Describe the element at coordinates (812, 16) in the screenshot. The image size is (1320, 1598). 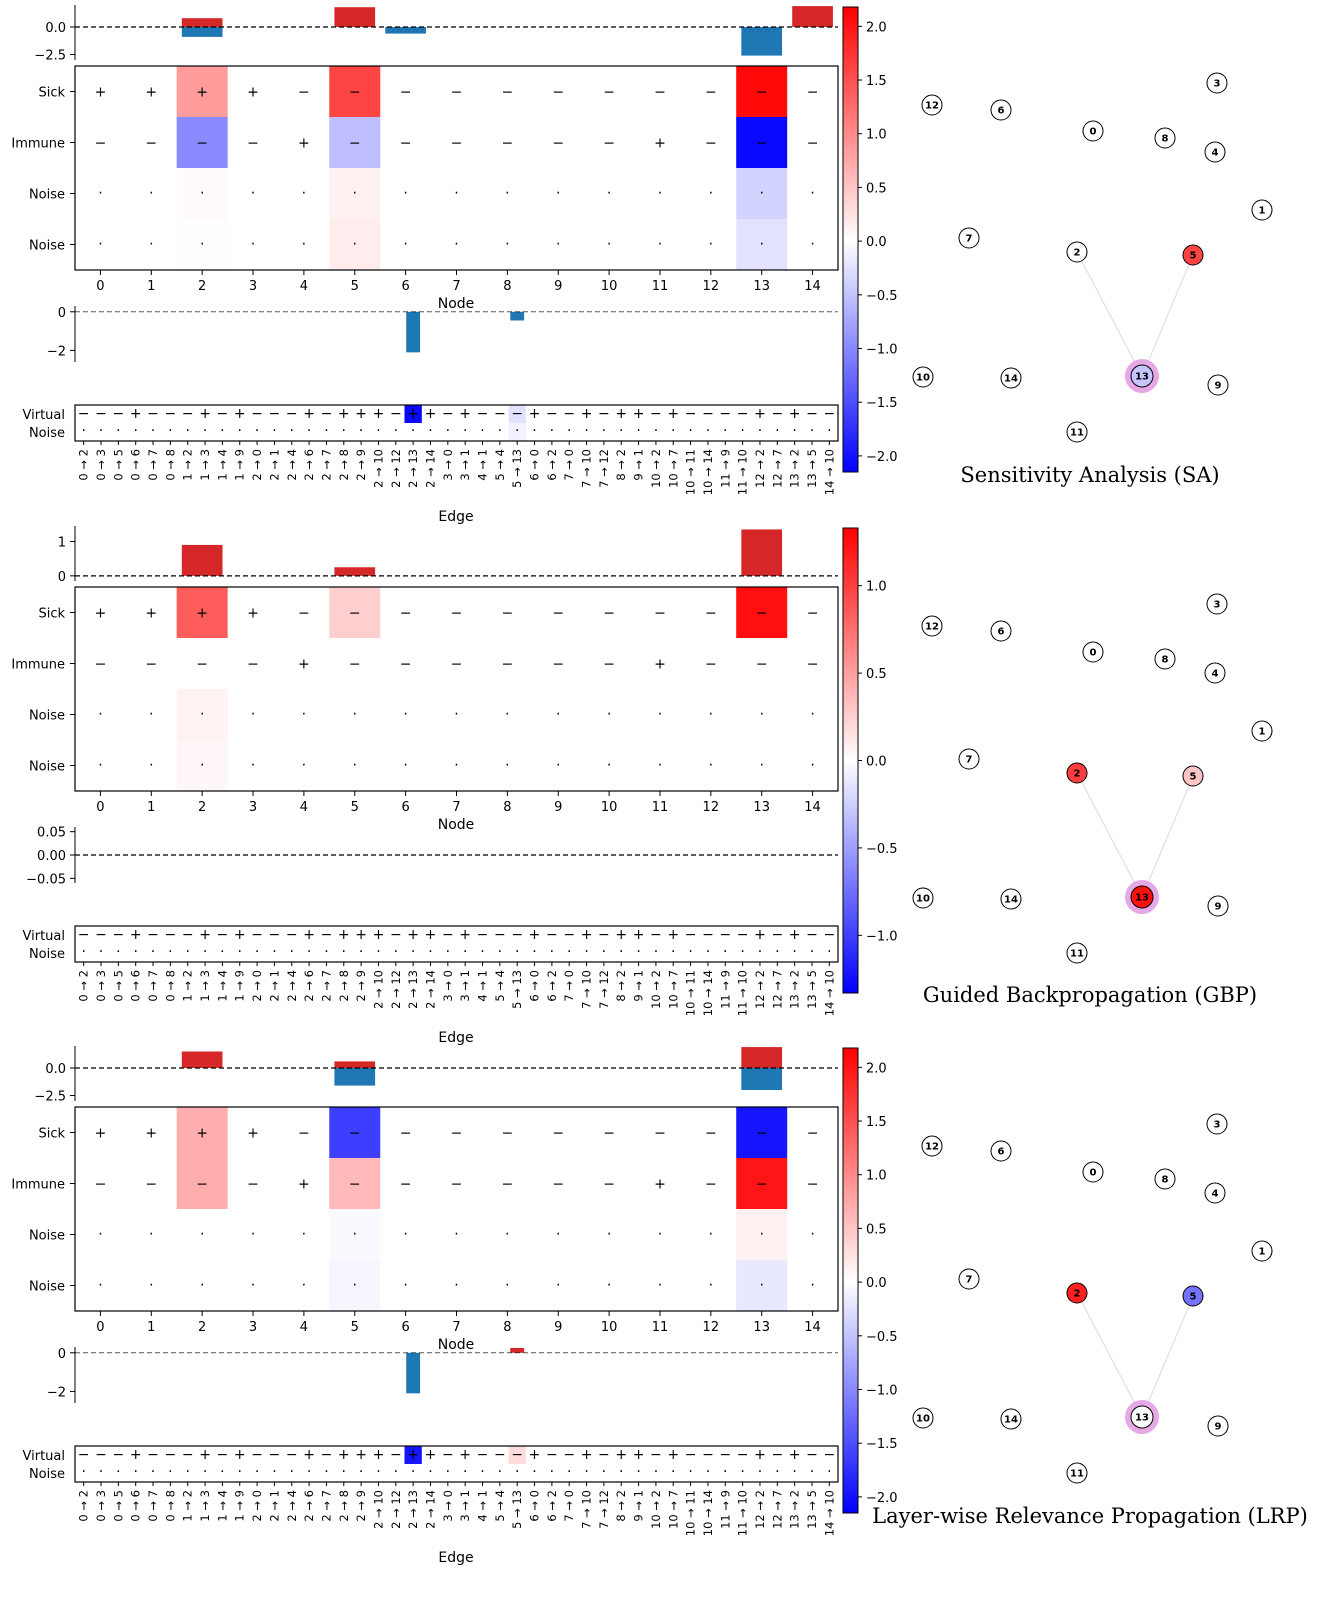
I see `node-bar-positive` at that location.